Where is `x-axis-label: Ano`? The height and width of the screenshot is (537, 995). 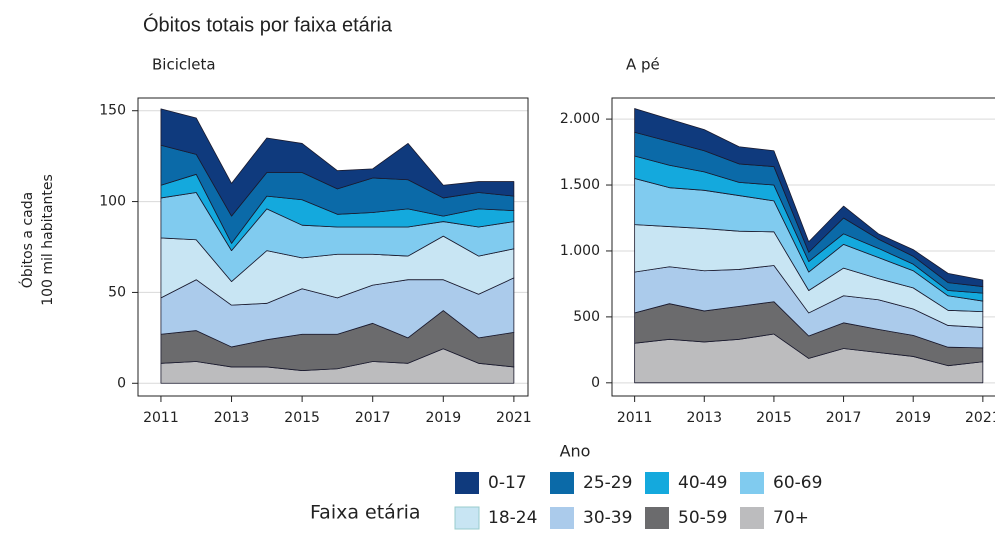
x-axis-label: Ano is located at coordinates (575, 451).